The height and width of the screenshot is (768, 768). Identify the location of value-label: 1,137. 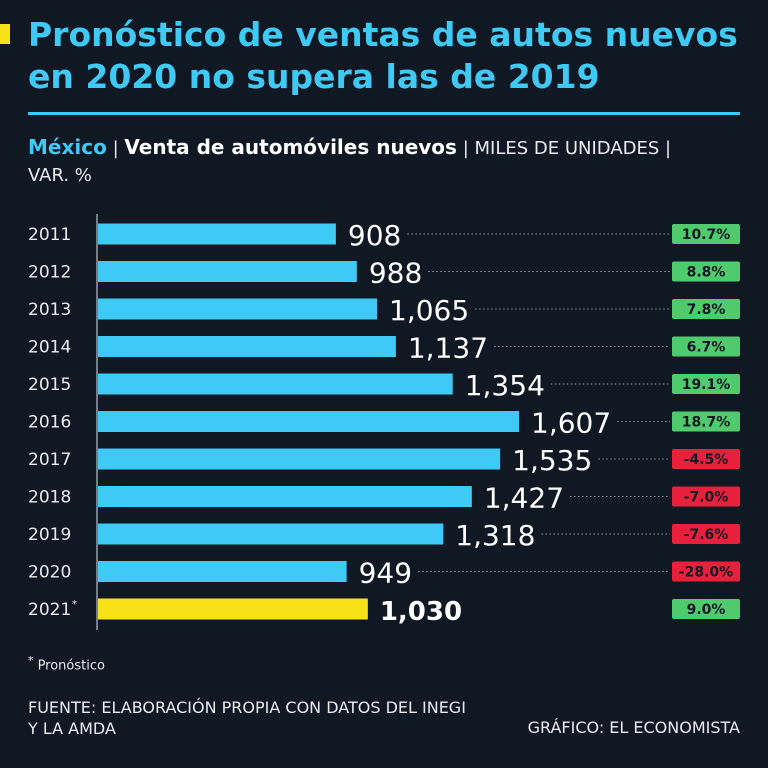
(448, 348).